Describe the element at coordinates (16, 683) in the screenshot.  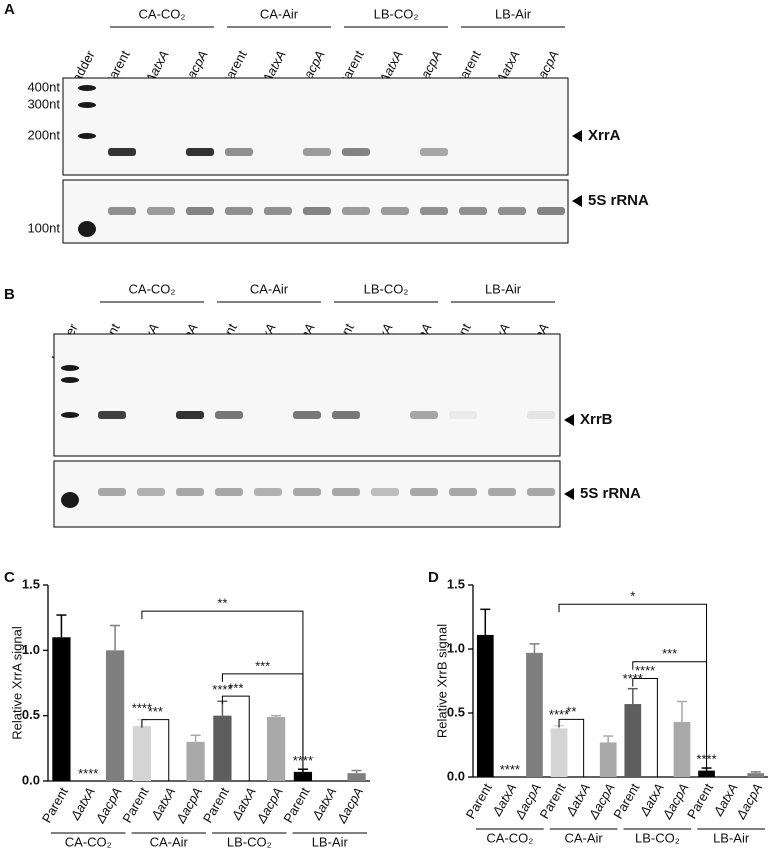
I see `y-axis-label: Relative XrrA signal` at that location.